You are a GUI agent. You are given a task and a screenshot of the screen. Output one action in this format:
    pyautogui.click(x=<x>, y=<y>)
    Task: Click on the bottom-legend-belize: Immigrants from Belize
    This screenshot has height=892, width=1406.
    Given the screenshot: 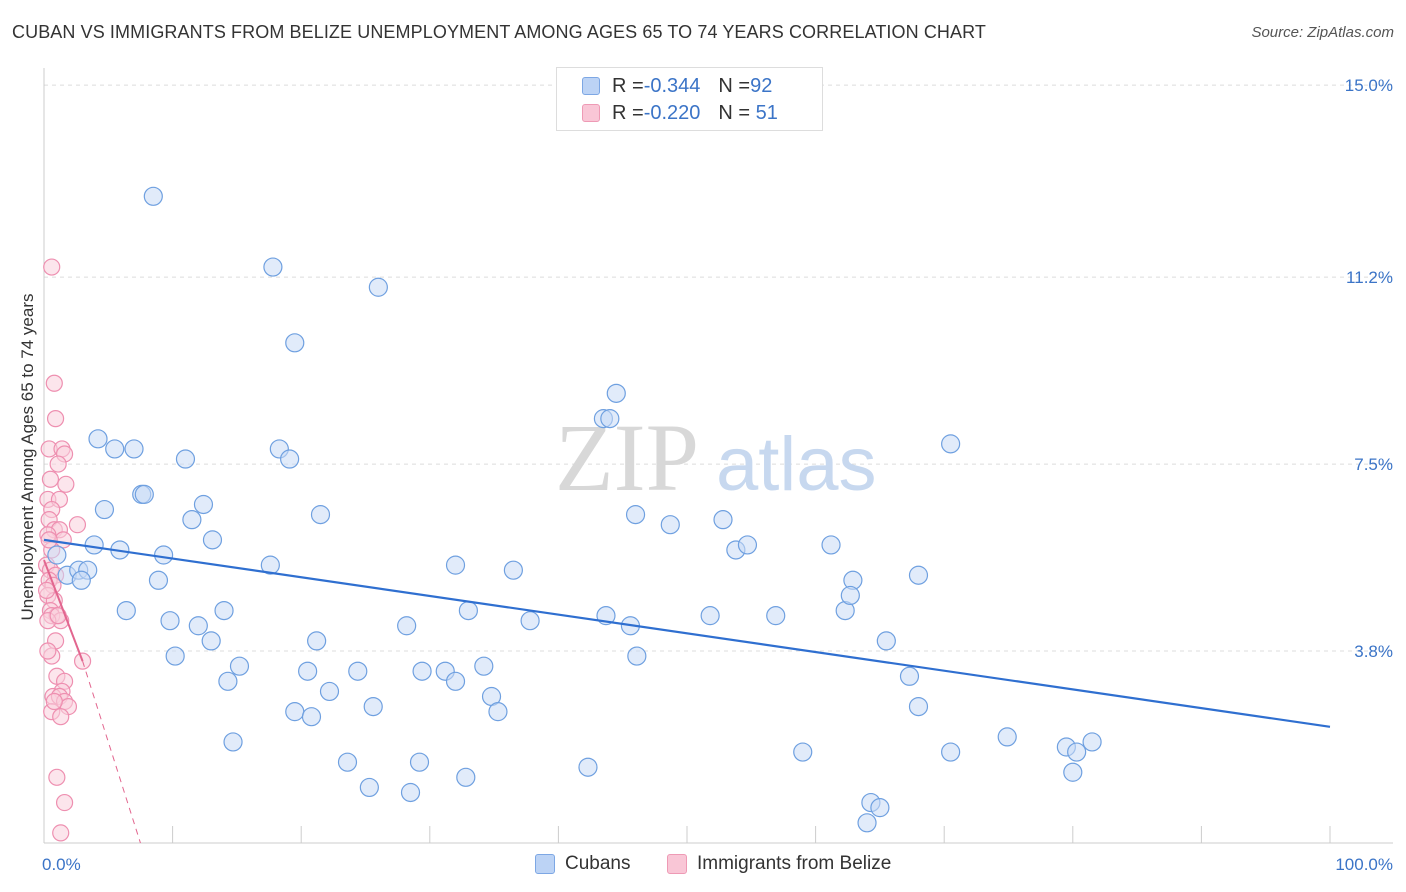 What is the action you would take?
    pyautogui.click(x=779, y=864)
    